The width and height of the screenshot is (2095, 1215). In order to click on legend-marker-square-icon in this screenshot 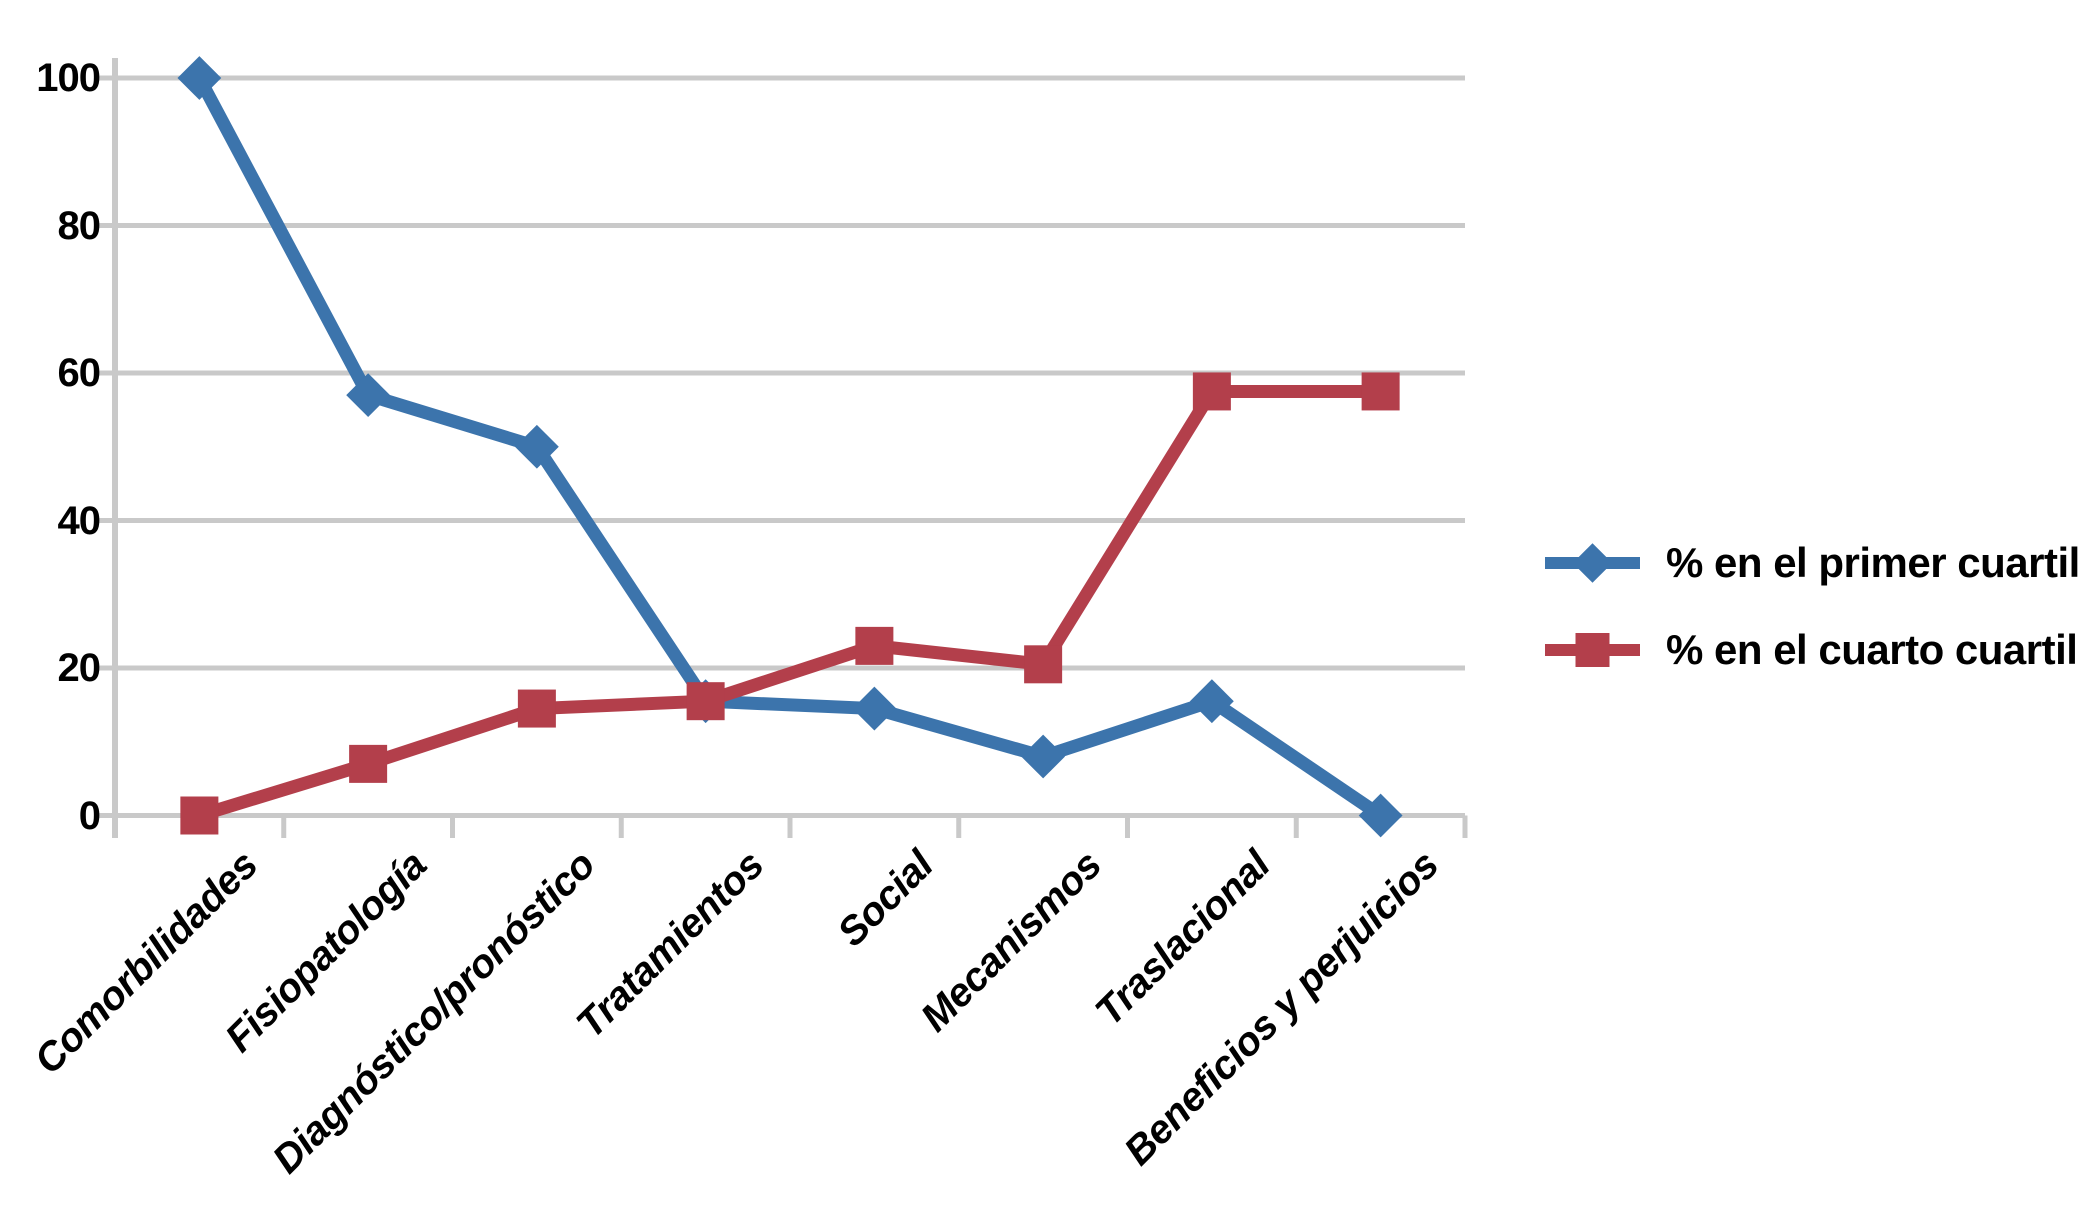, I will do `click(1592, 650)`.